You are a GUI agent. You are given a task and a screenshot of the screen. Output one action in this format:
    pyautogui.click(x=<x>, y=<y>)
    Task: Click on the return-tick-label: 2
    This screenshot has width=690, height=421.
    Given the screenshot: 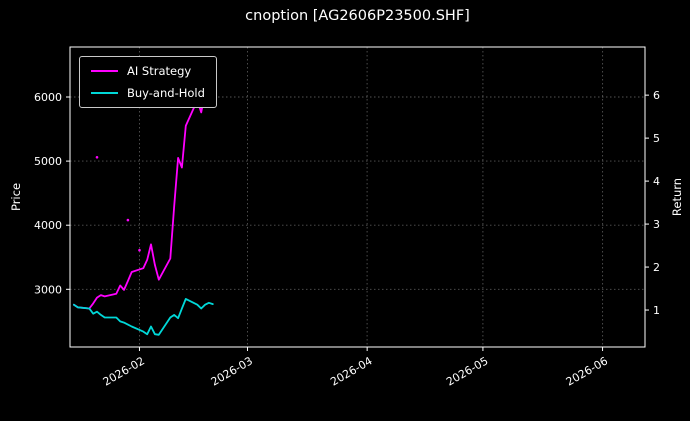 What is the action you would take?
    pyautogui.click(x=656, y=267)
    